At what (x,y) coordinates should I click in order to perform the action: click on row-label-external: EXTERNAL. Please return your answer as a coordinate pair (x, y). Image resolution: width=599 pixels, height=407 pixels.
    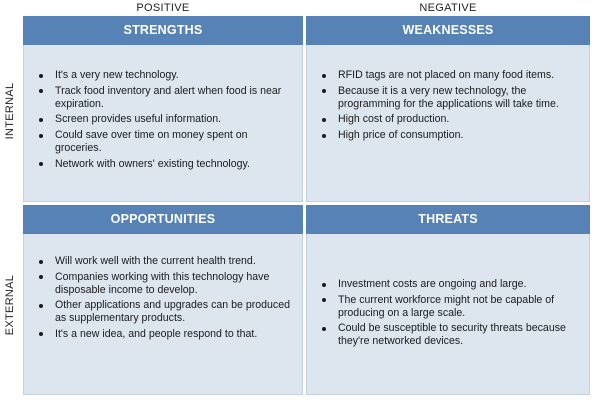
    Looking at the image, I should click on (10, 305).